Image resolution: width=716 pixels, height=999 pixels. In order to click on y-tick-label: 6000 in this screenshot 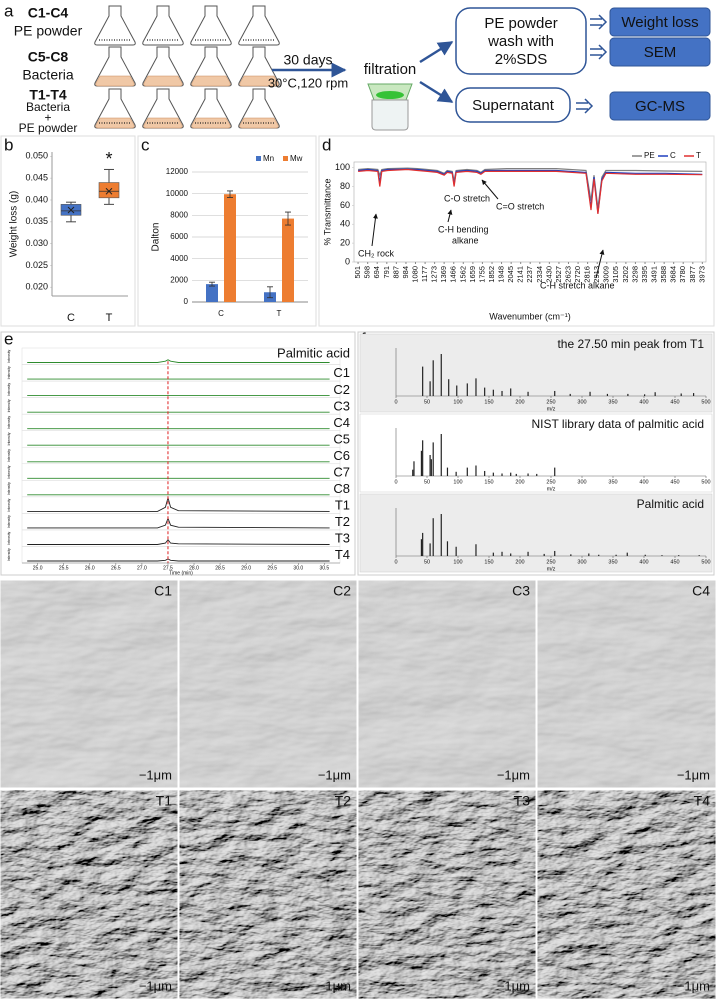, I will do `click(179, 236)`.